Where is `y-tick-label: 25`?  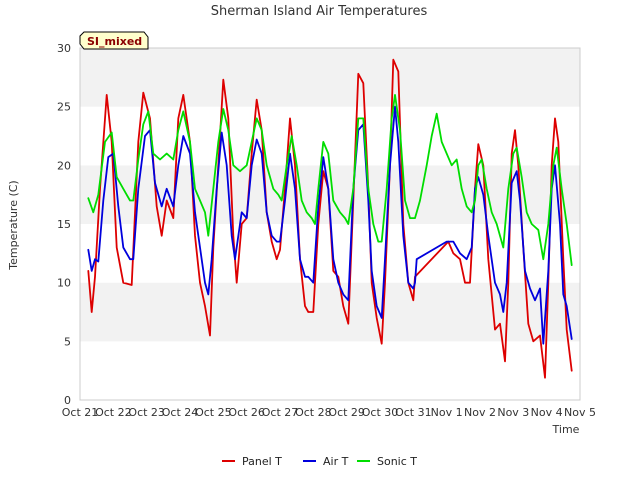 y-tick-label: 25 is located at coordinates (64, 107).